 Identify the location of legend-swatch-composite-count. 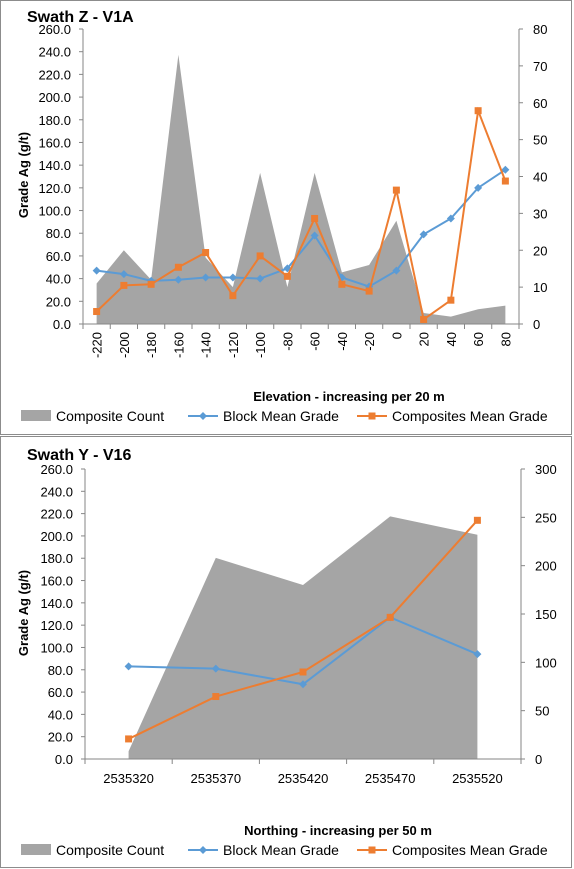
(36, 849).